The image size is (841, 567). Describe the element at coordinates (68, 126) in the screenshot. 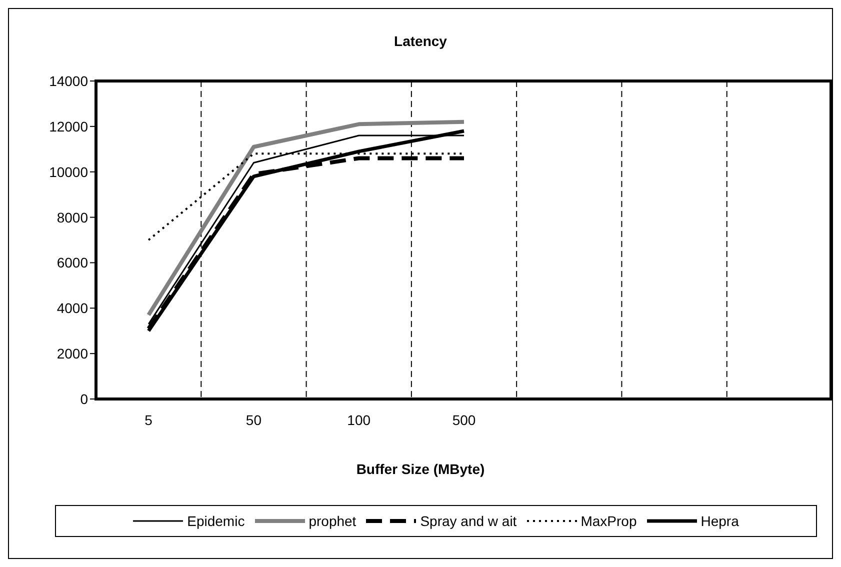

I see `y-tick-label: 12000` at that location.